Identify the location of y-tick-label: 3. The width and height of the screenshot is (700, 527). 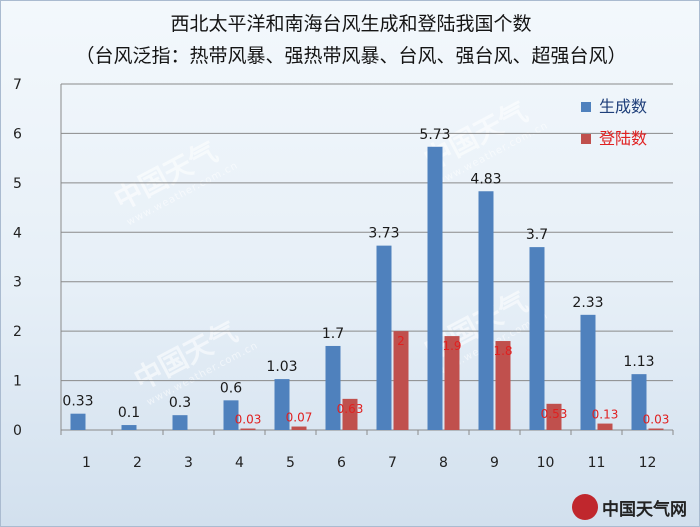
(17, 283).